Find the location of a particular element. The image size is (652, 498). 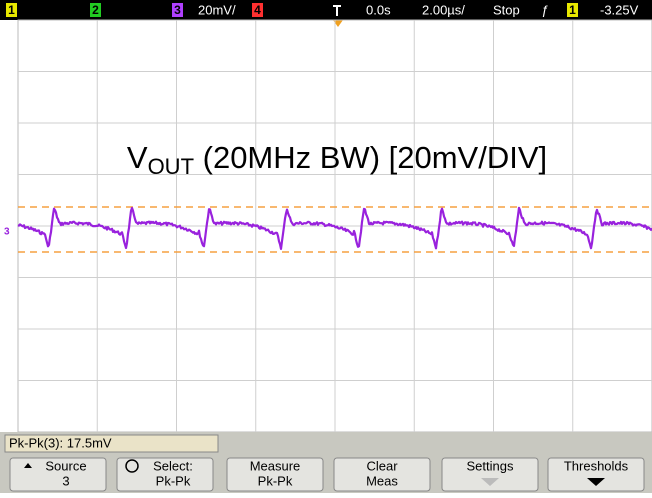

trigger-slope: ƒ is located at coordinates (544, 9).